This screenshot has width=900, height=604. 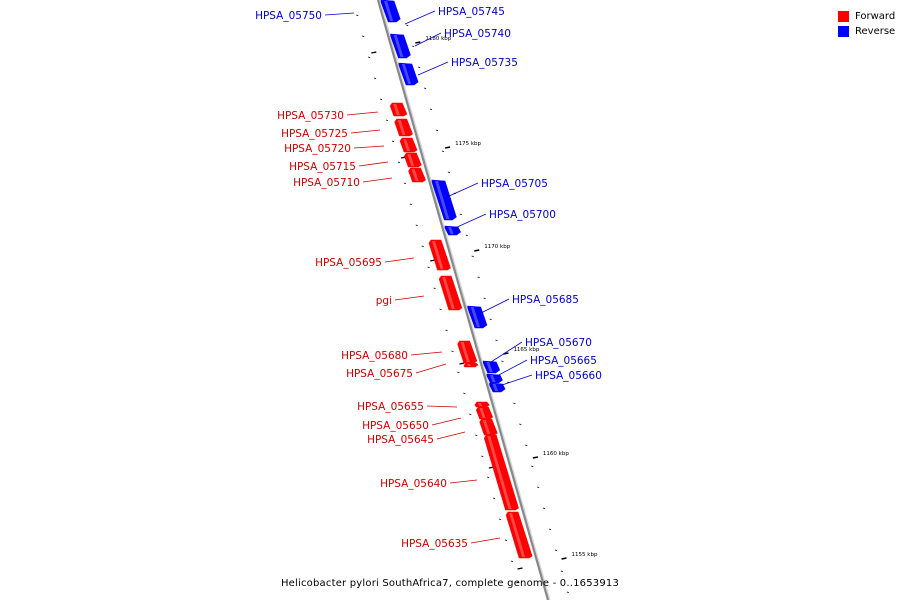 What do you see at coordinates (379, 374) in the screenshot?
I see `gene-label: HPSA_05675` at bounding box center [379, 374].